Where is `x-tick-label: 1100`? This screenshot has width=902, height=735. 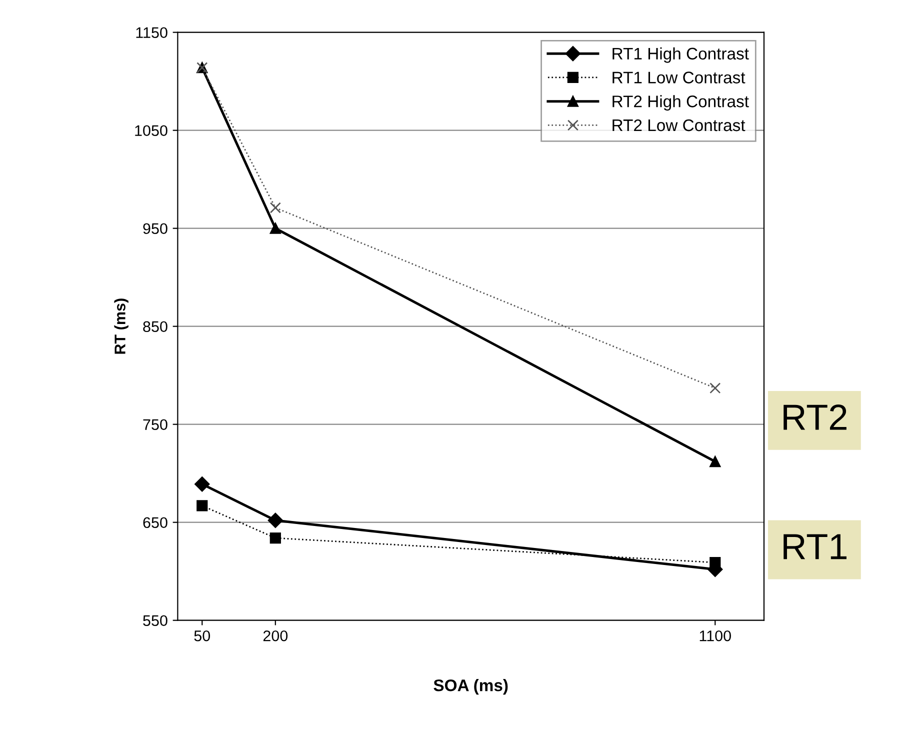
x-tick-label: 1100 is located at coordinates (715, 636).